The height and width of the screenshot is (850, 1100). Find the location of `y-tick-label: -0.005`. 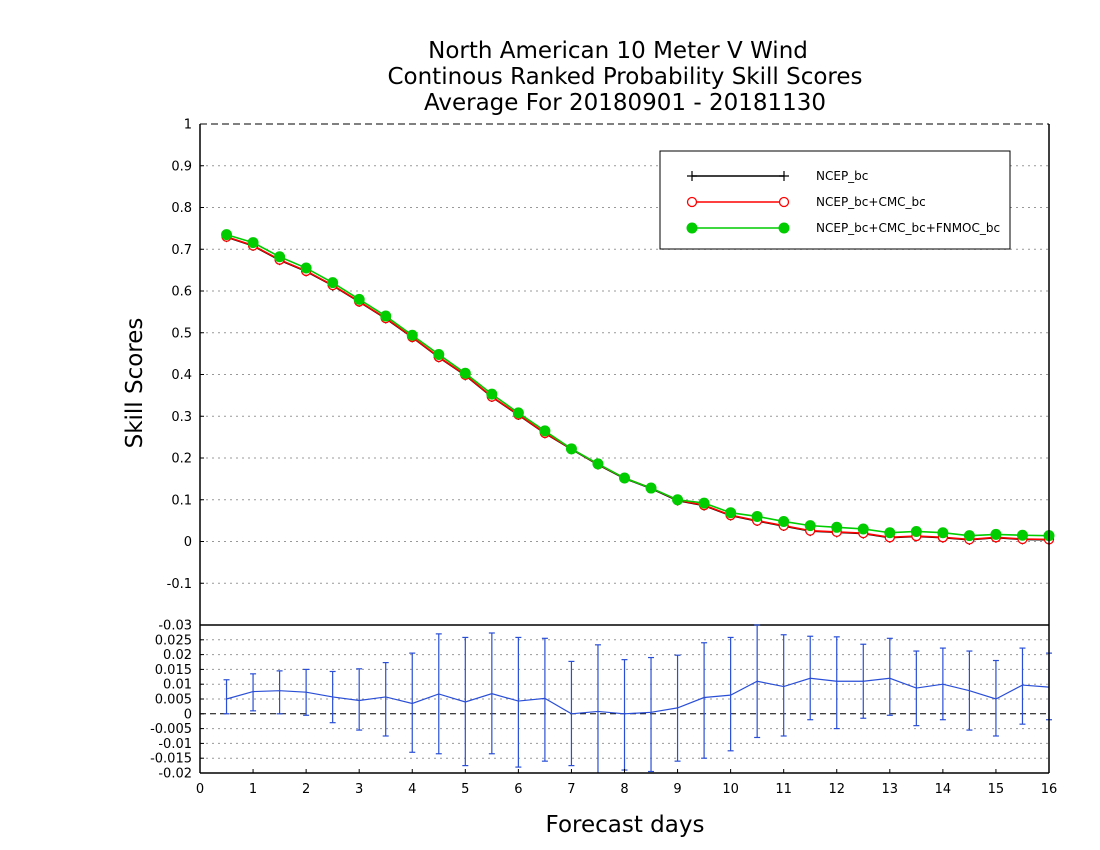

y-tick-label: -0.005 is located at coordinates (171, 729).